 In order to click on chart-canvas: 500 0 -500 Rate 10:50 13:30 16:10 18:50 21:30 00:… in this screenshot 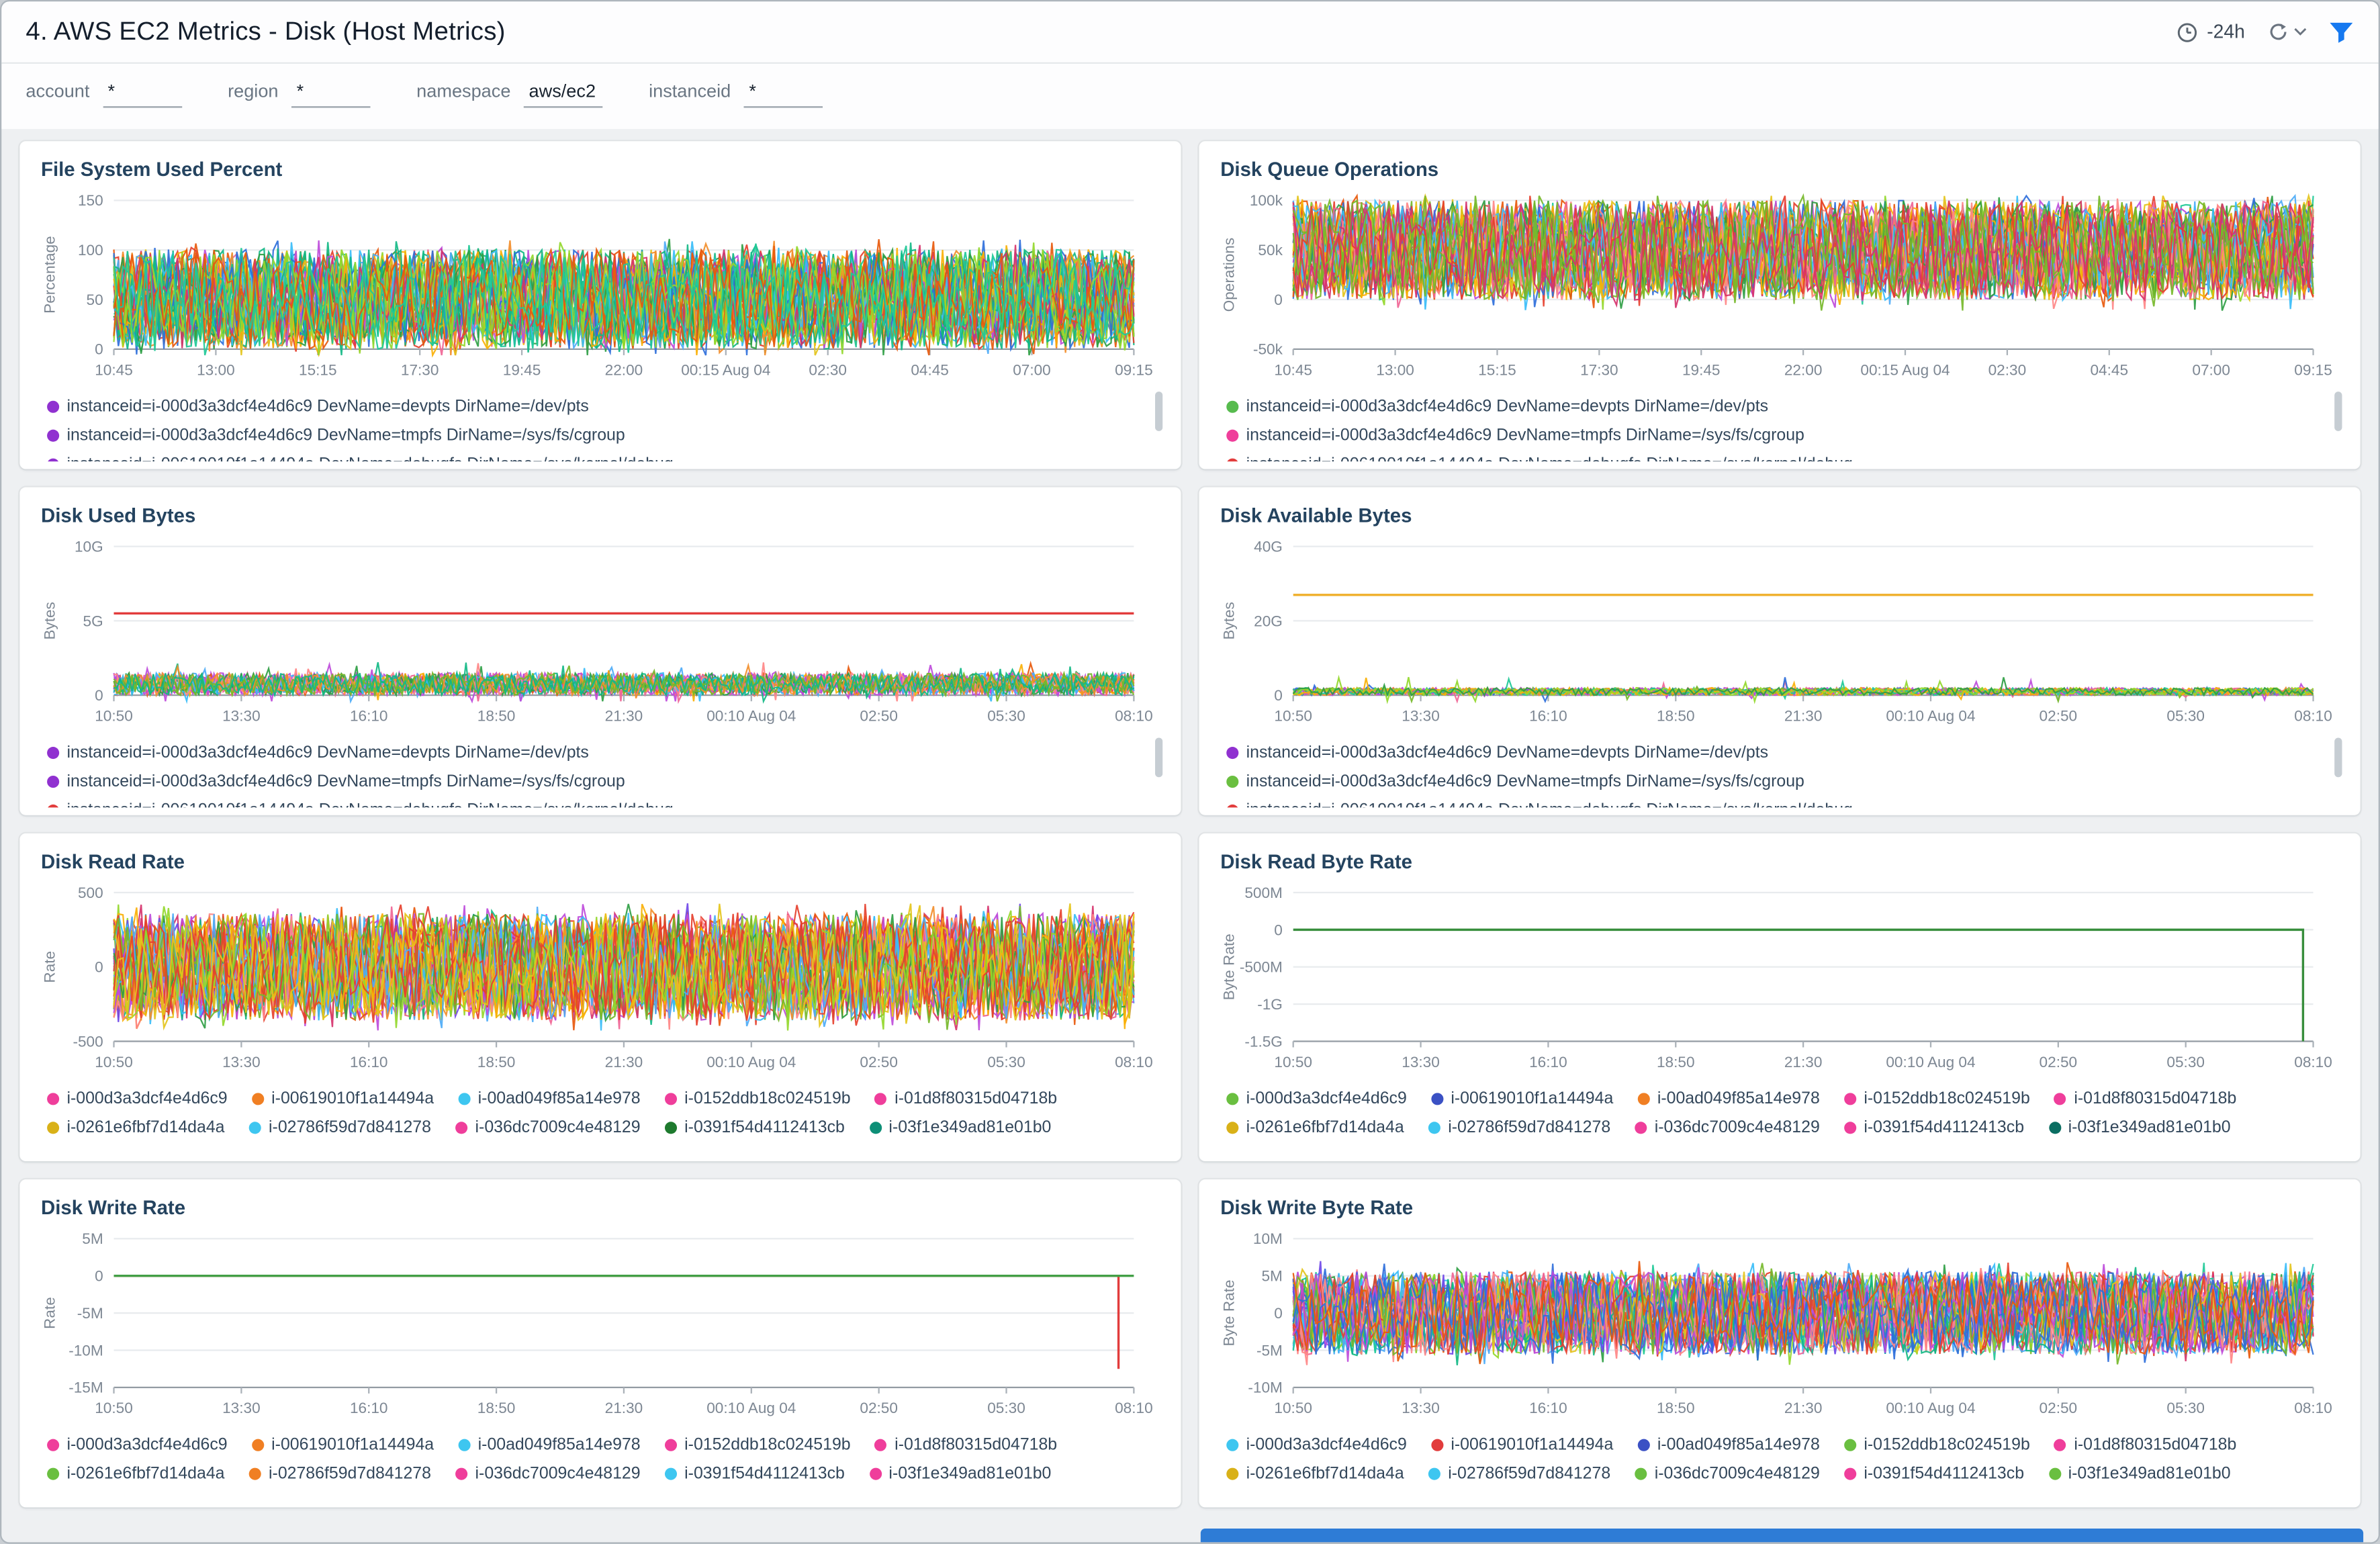, I will do `click(597, 980)`.